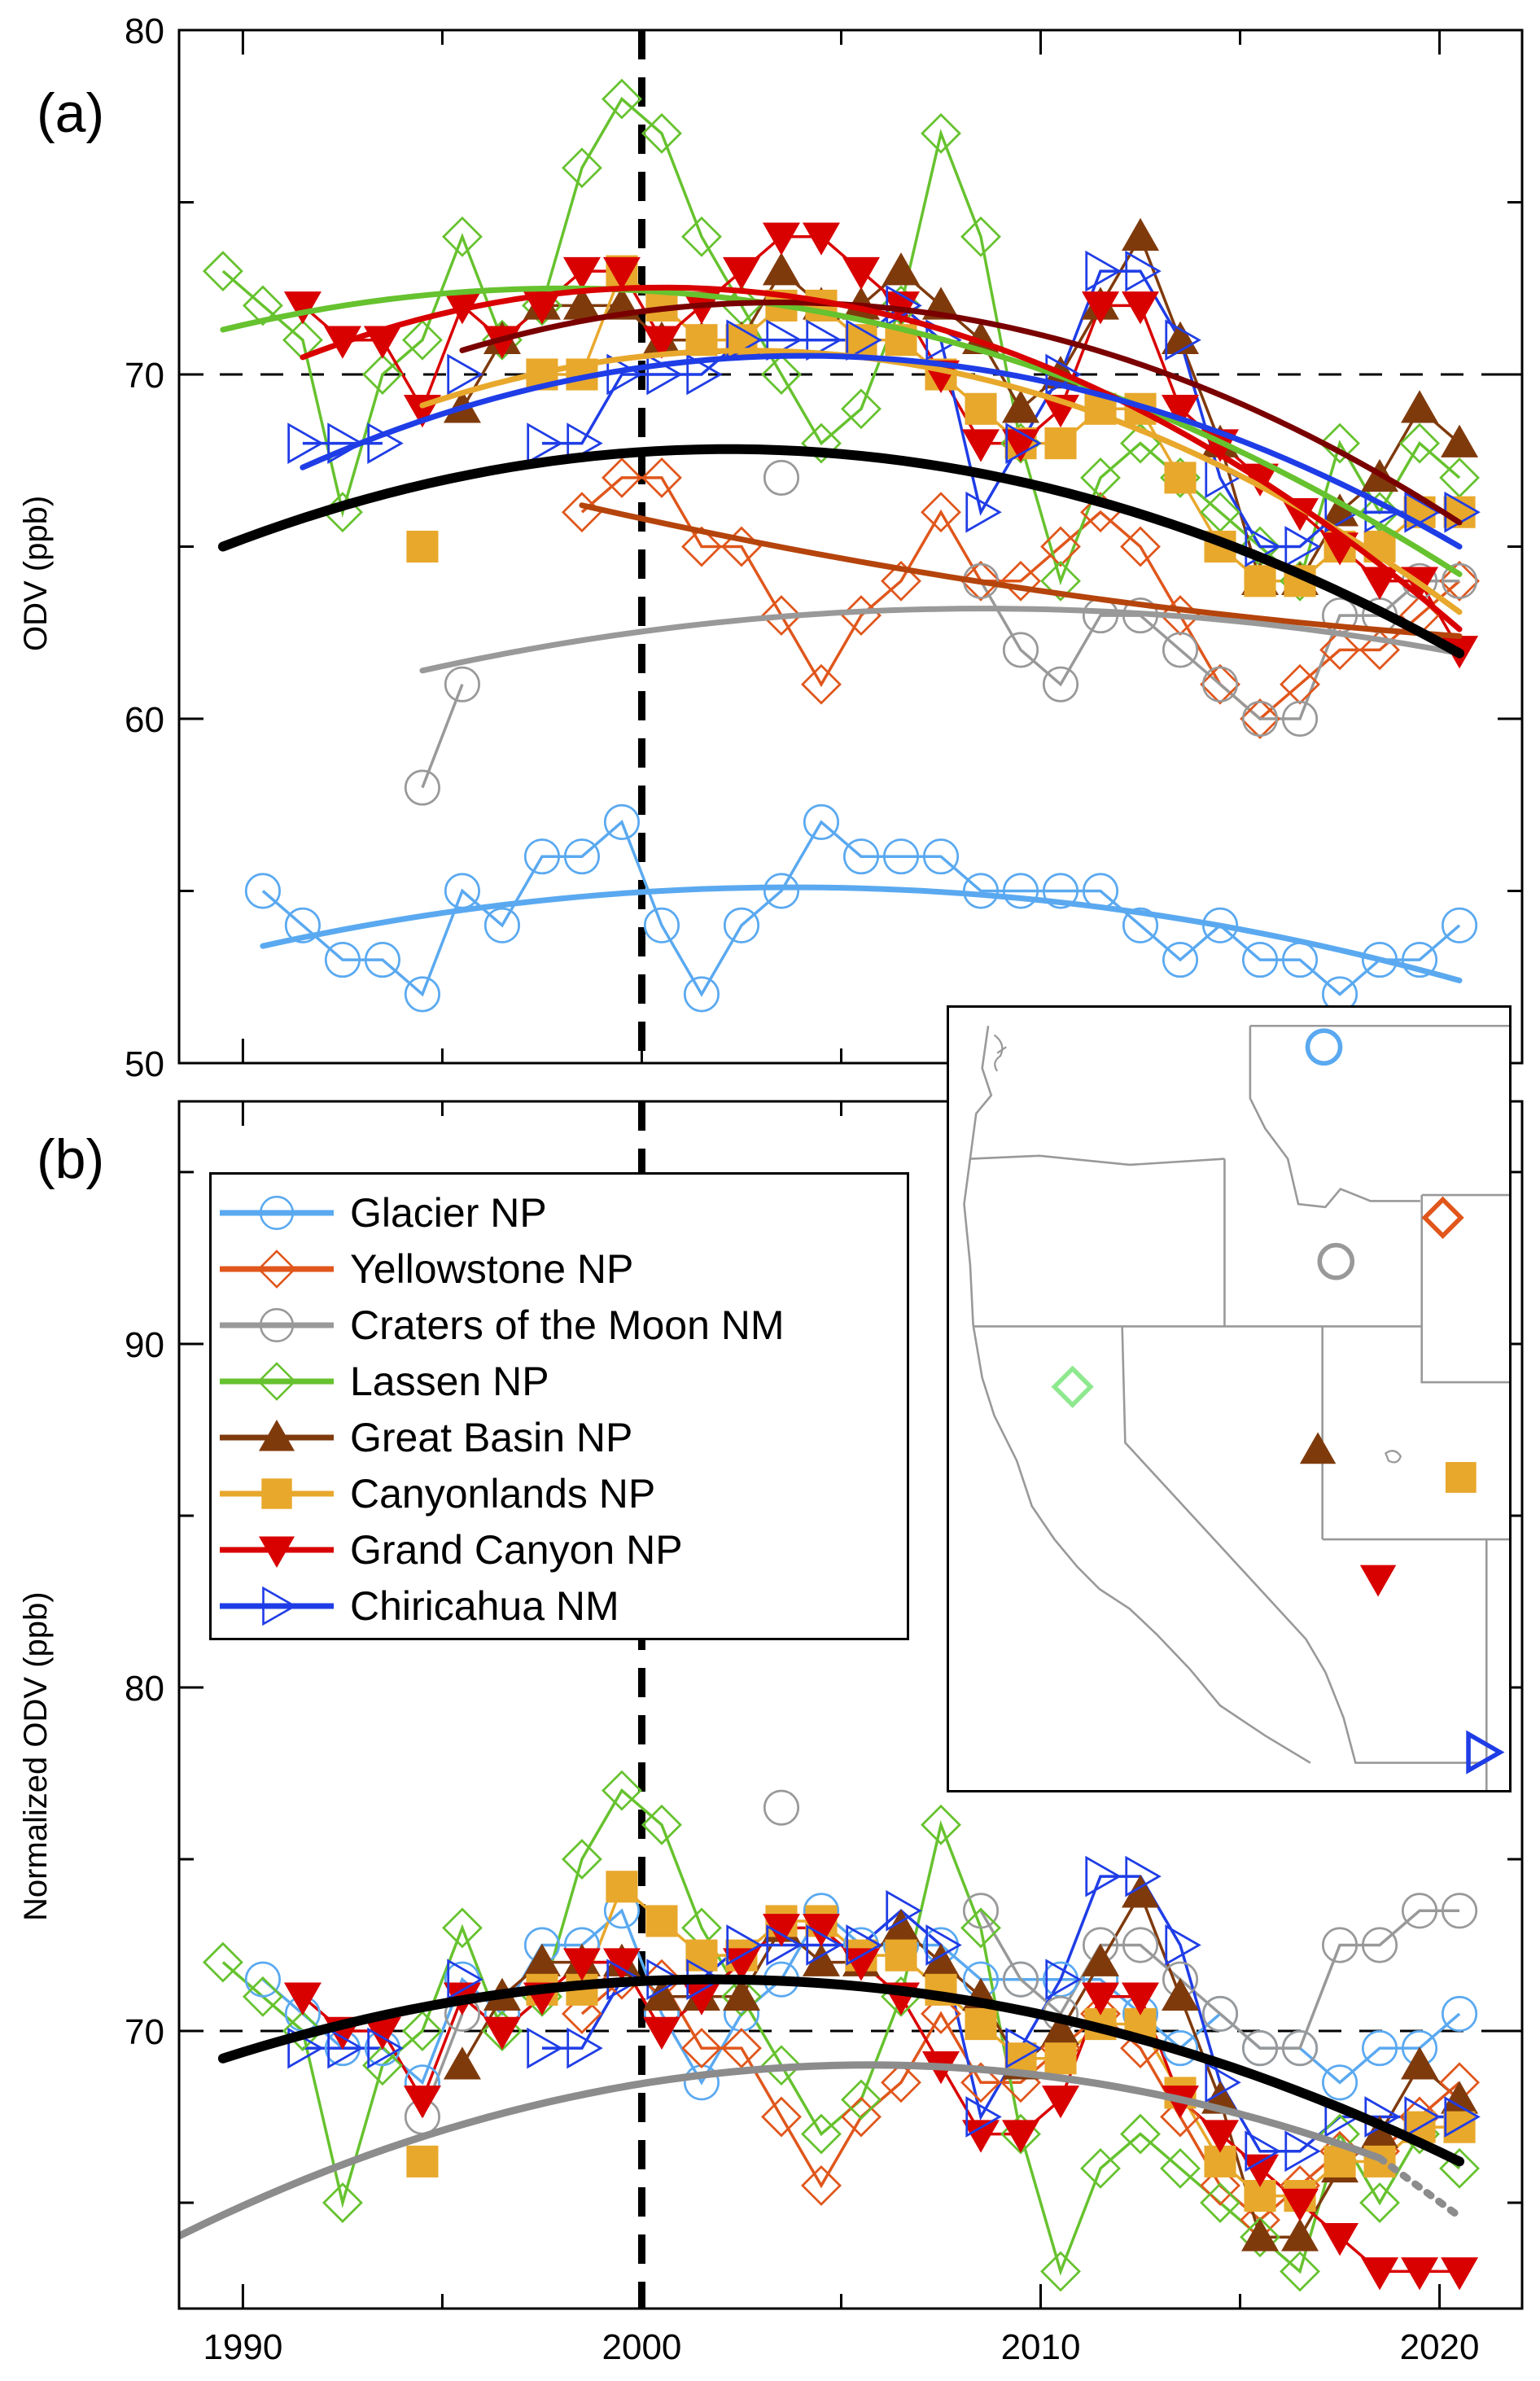  I want to click on fit-comparison-dotted, so click(1420, 2187).